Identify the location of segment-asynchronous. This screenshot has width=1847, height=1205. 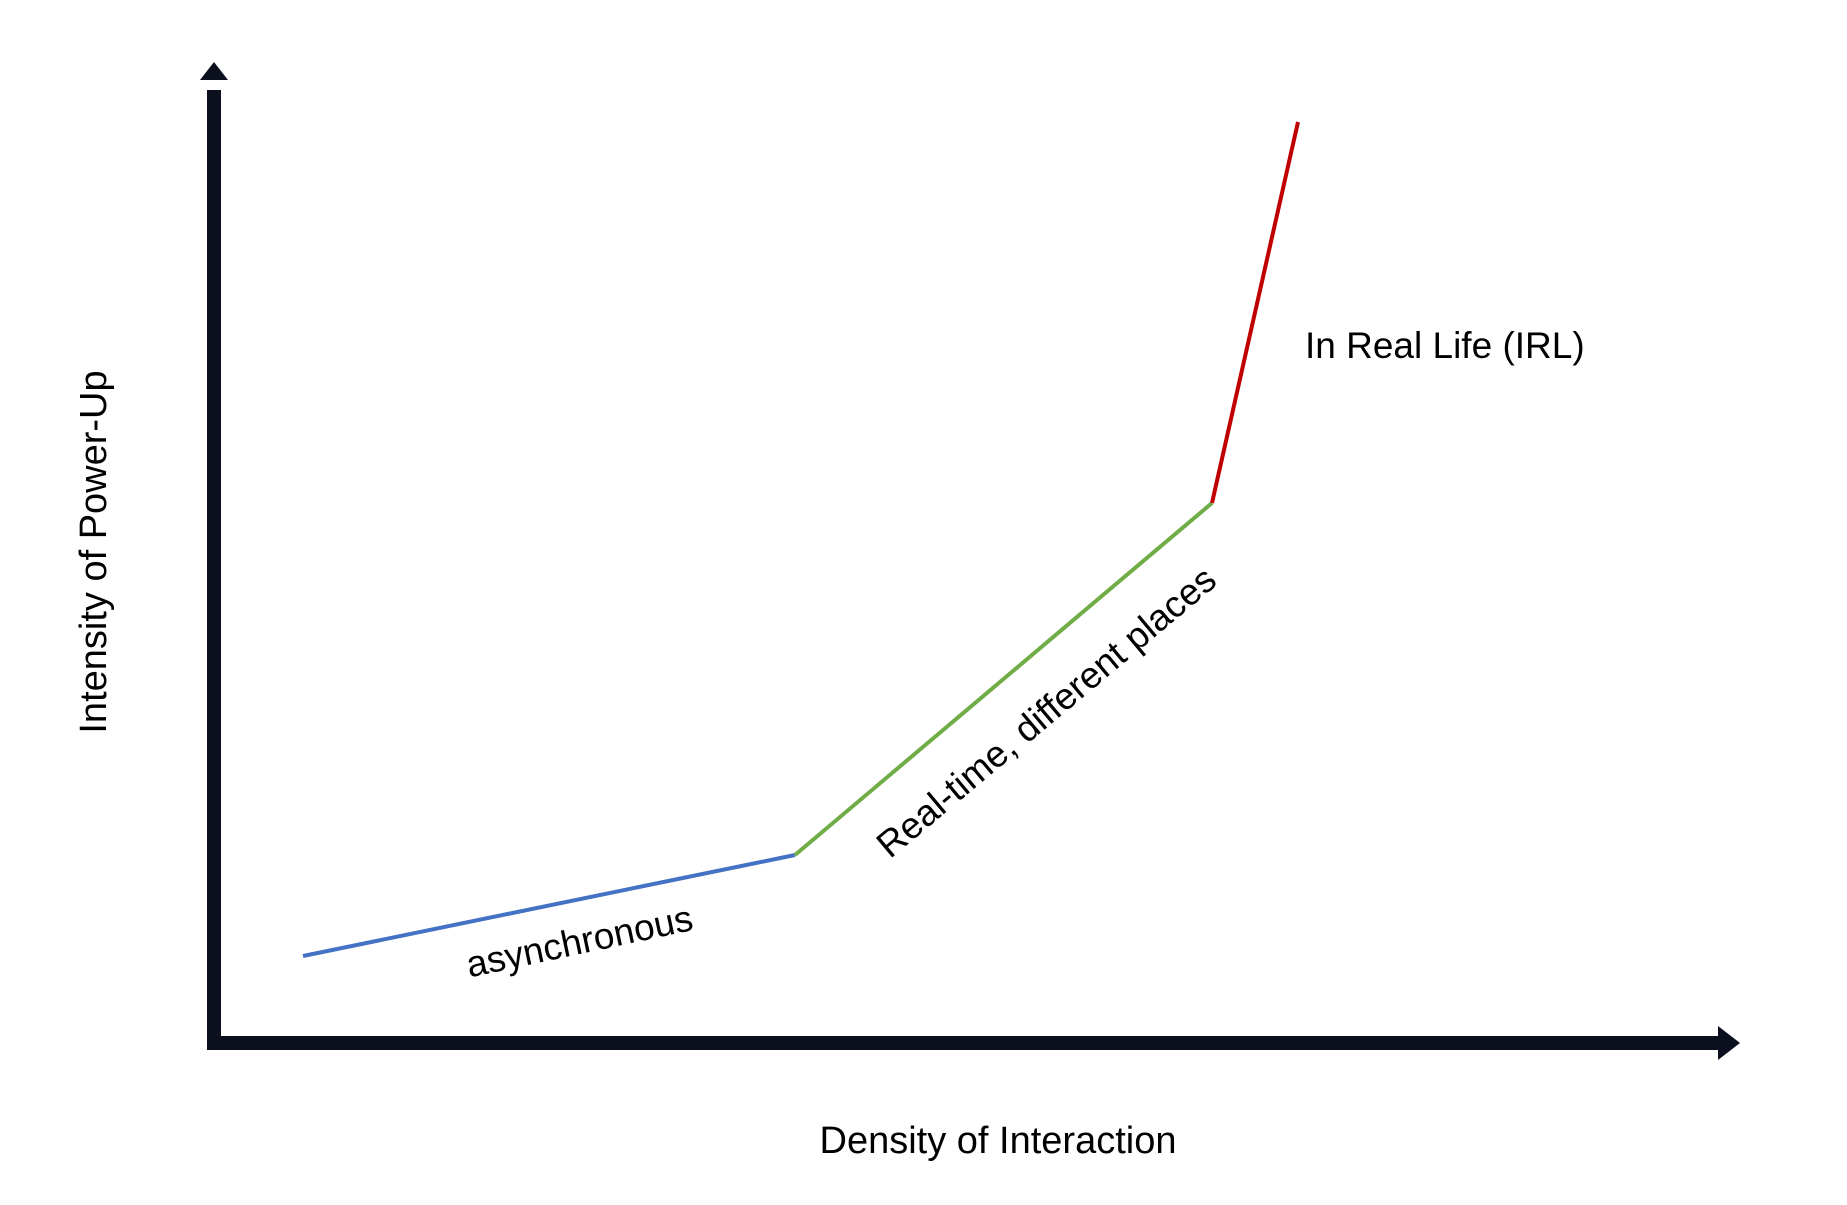
(549, 905).